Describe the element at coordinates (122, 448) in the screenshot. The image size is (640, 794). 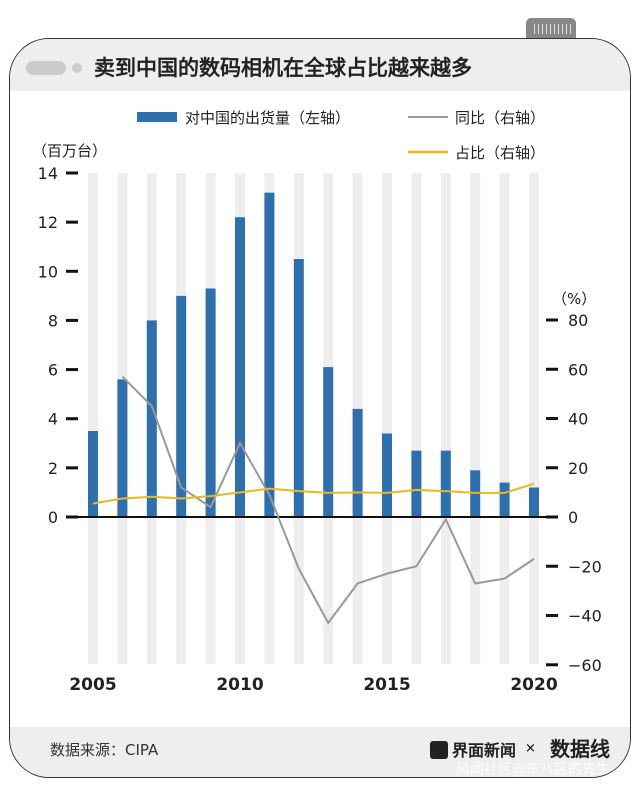
I see `bar-2006` at that location.